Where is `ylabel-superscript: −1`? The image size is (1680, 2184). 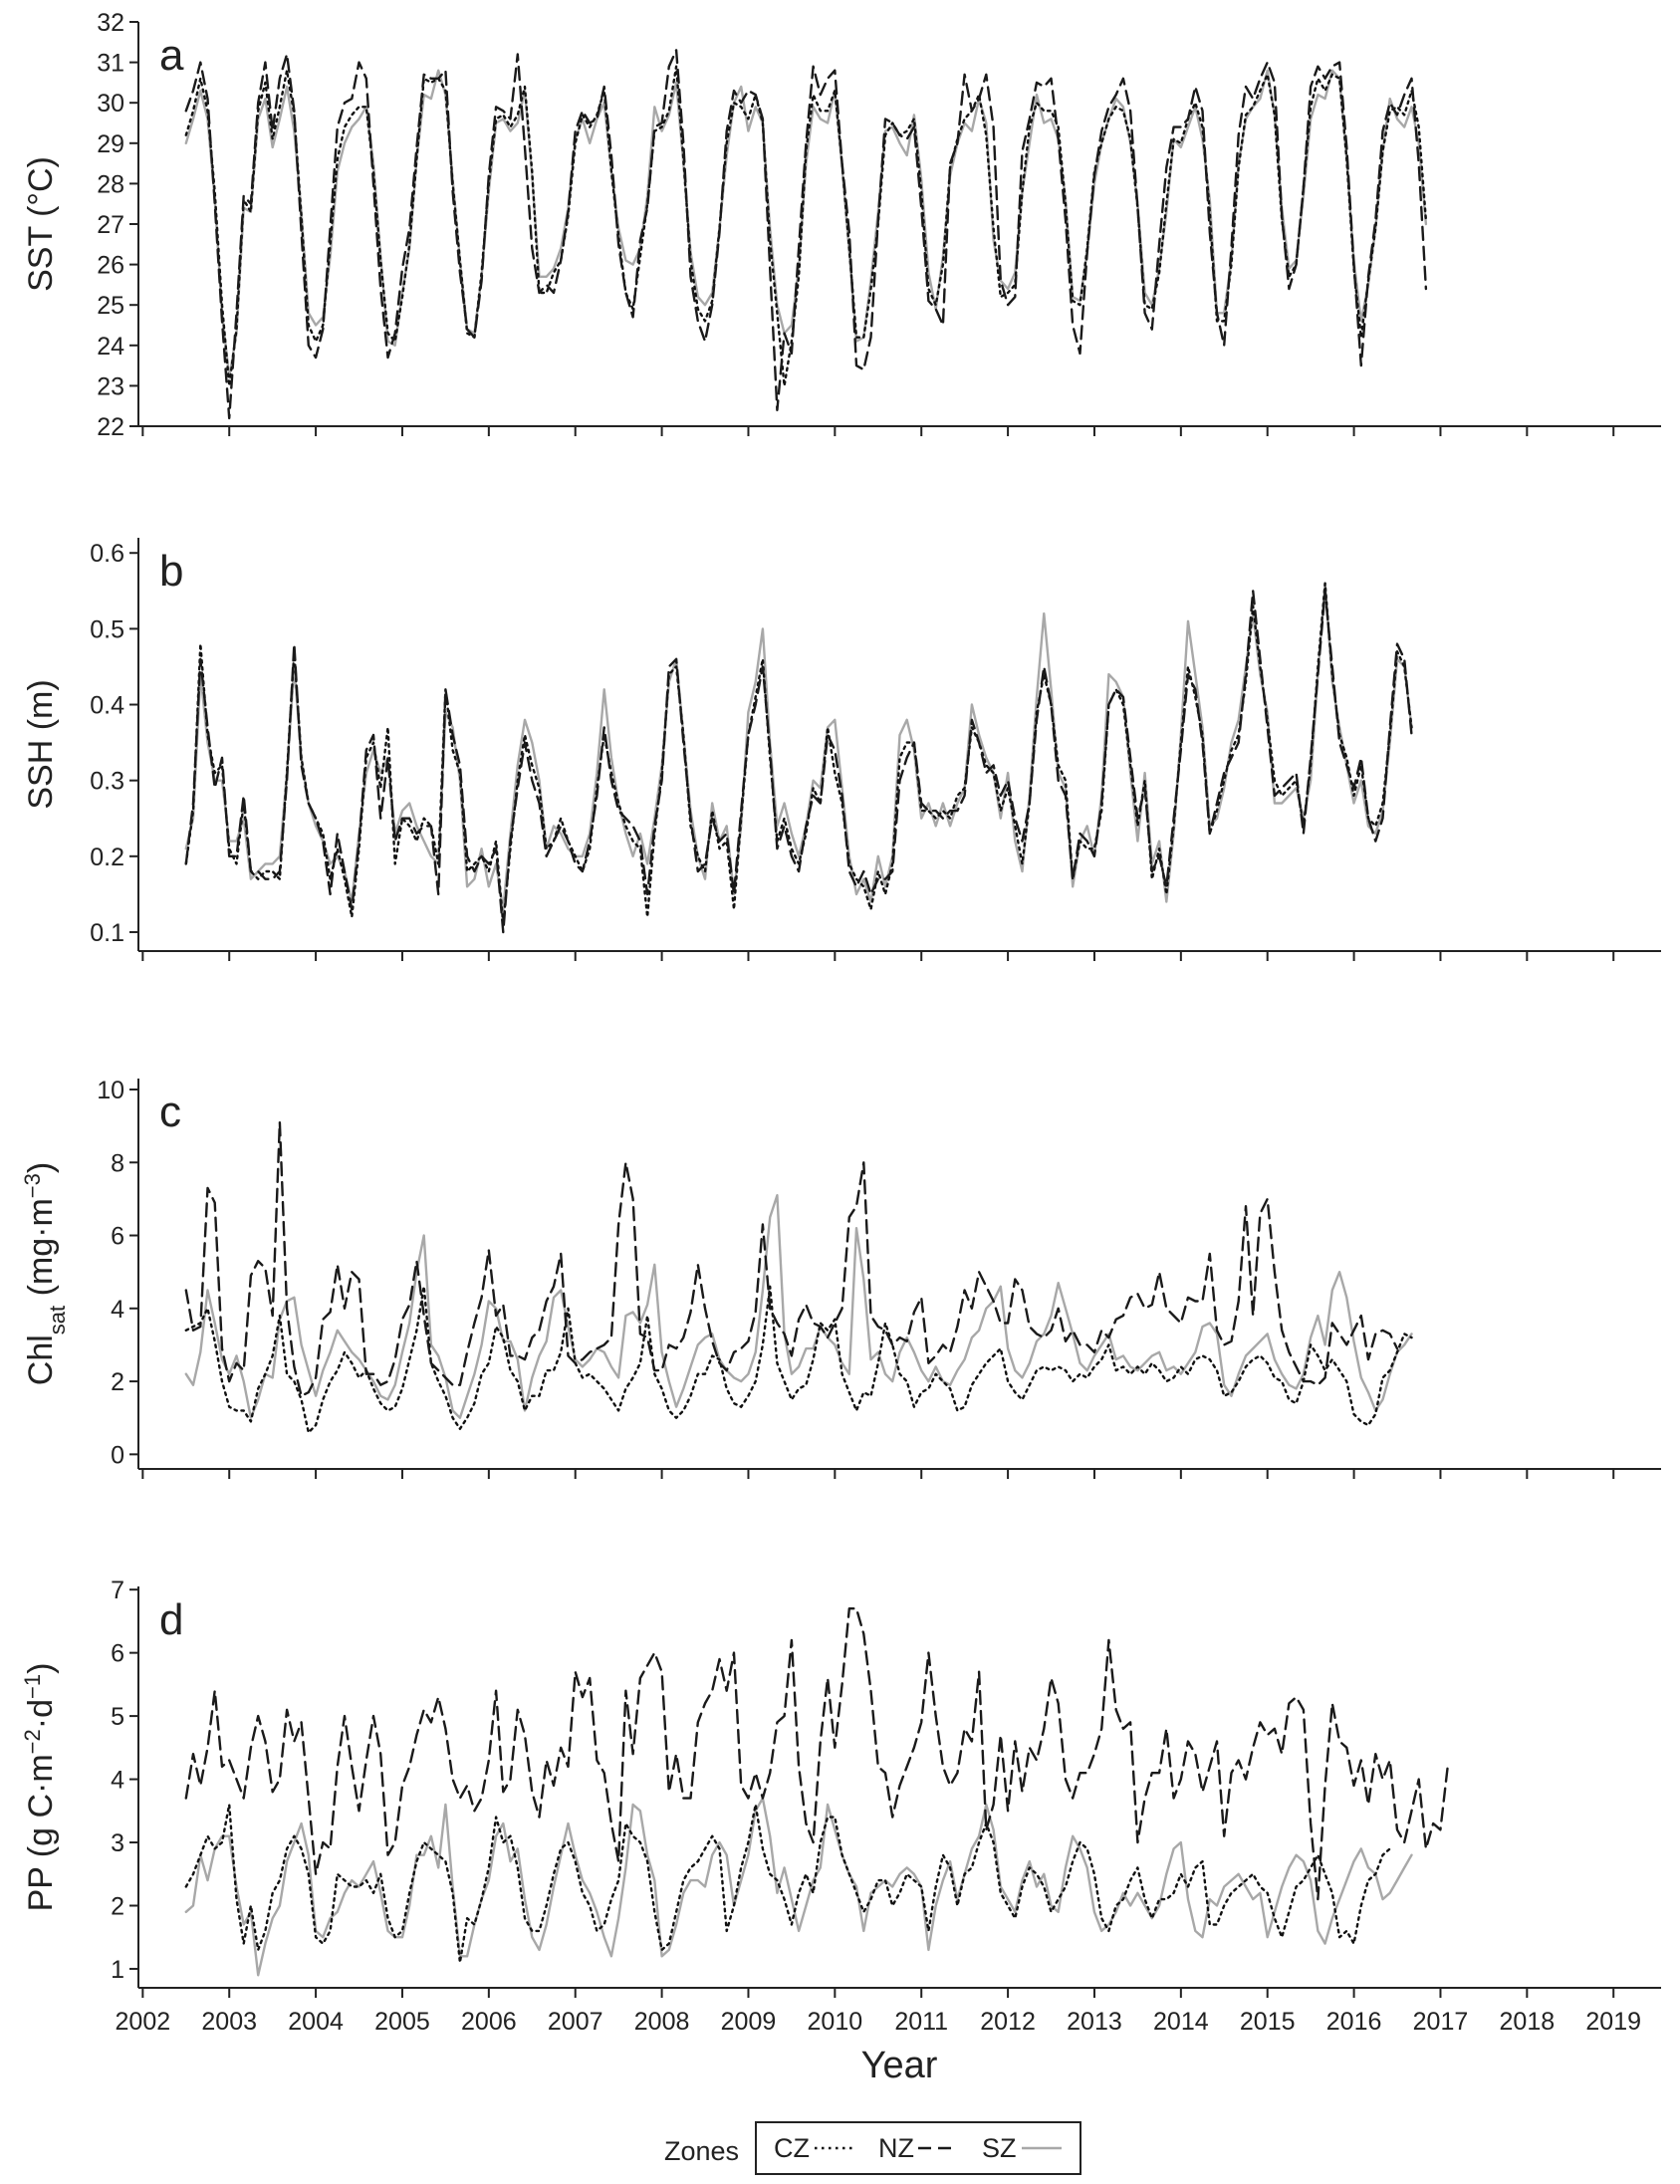 ylabel-superscript: −1 is located at coordinates (32, 1686).